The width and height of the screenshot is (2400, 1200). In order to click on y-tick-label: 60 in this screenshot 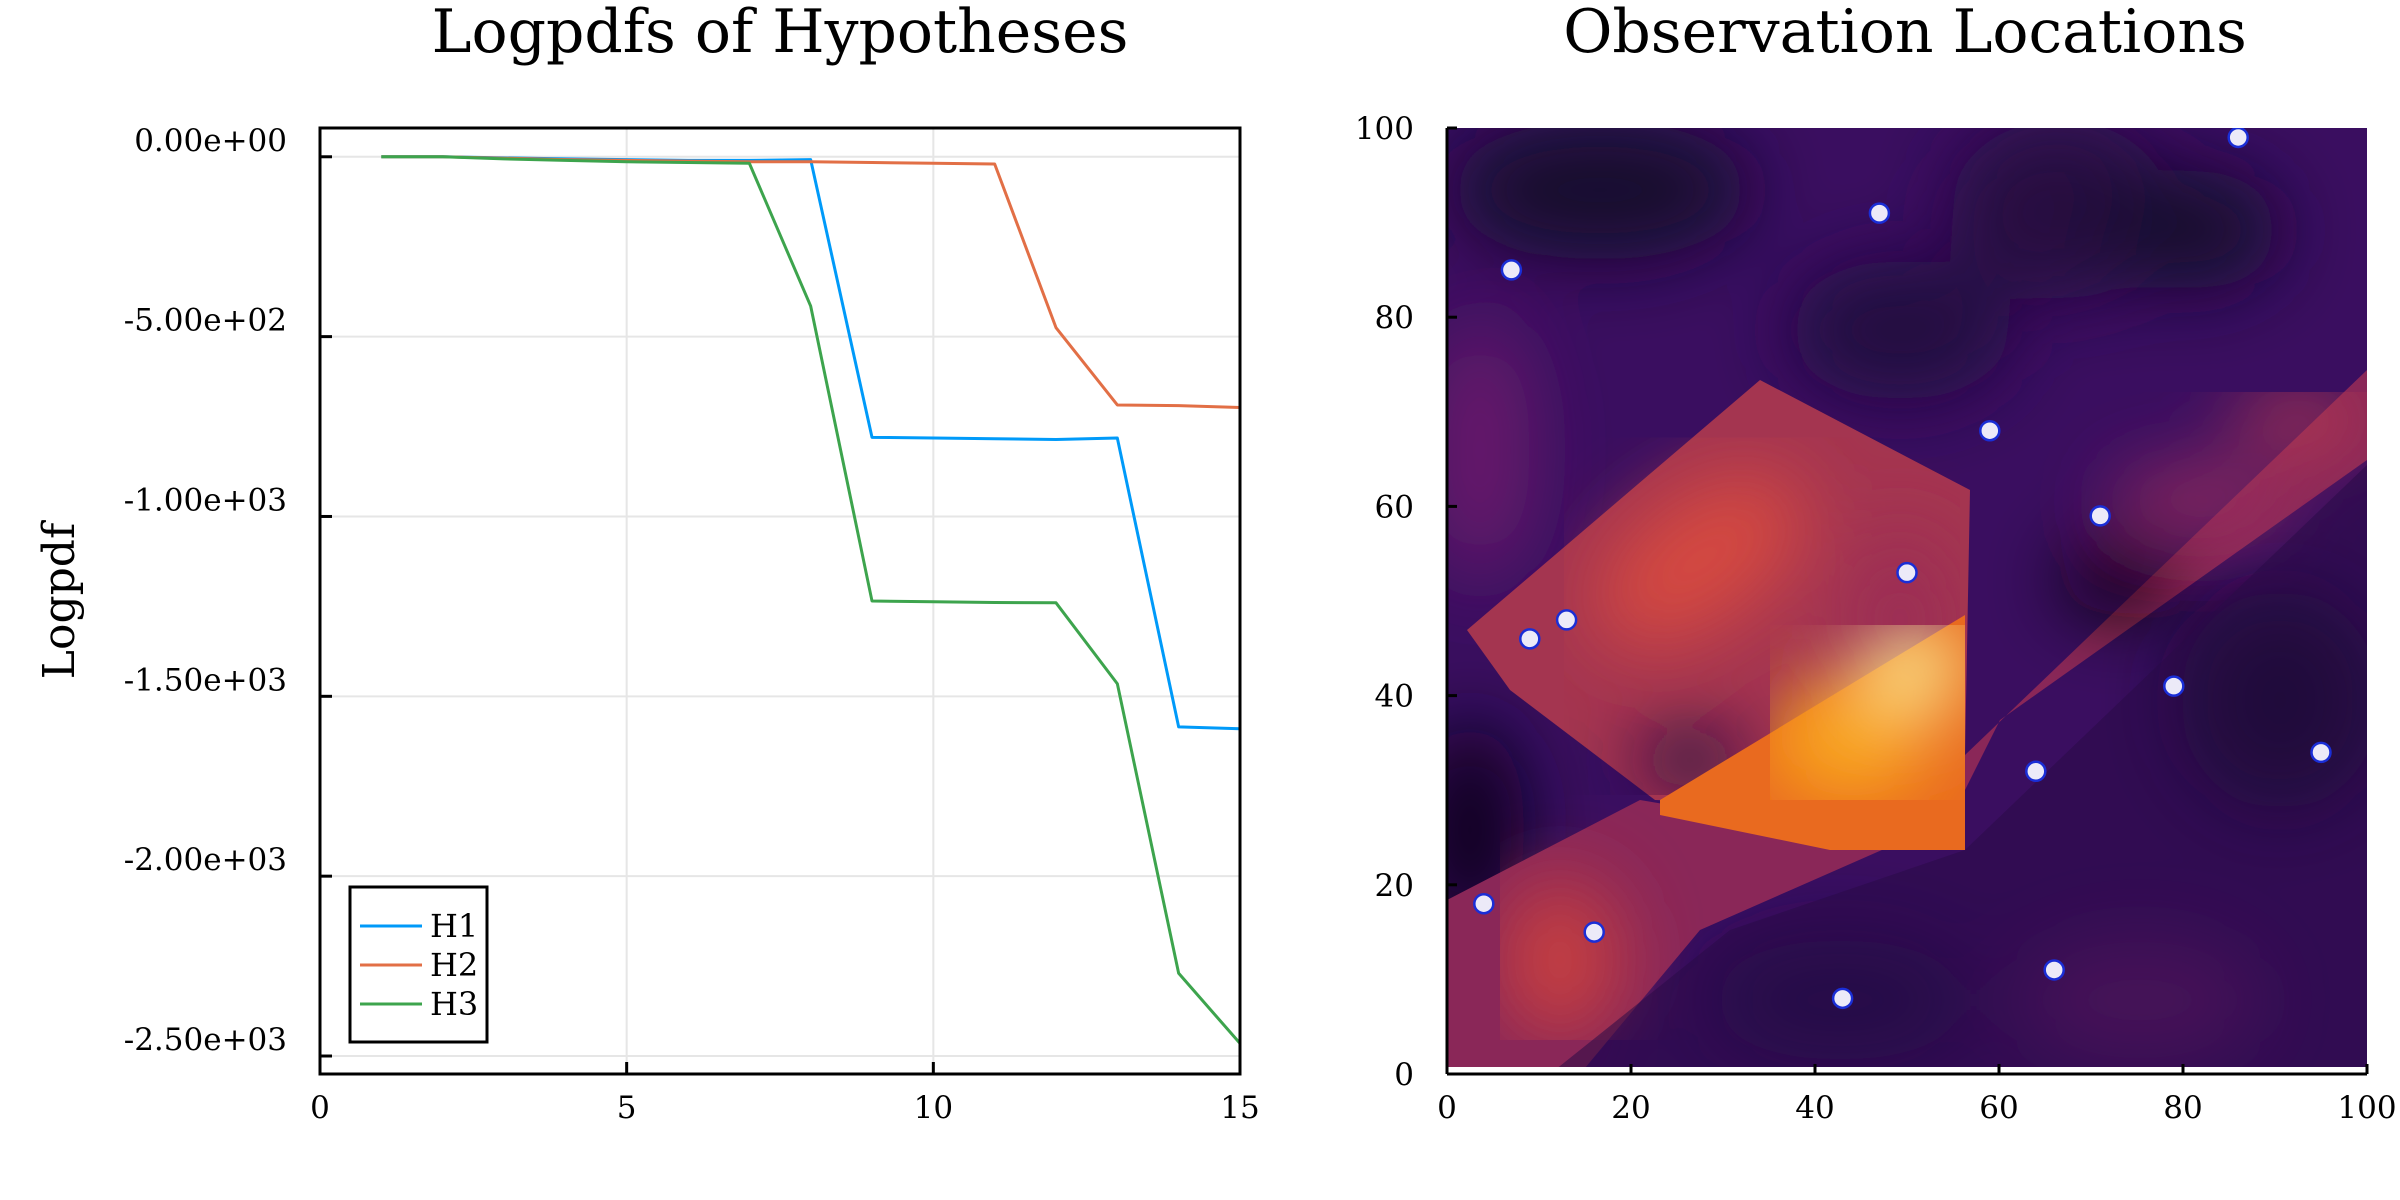, I will do `click(1394, 507)`.